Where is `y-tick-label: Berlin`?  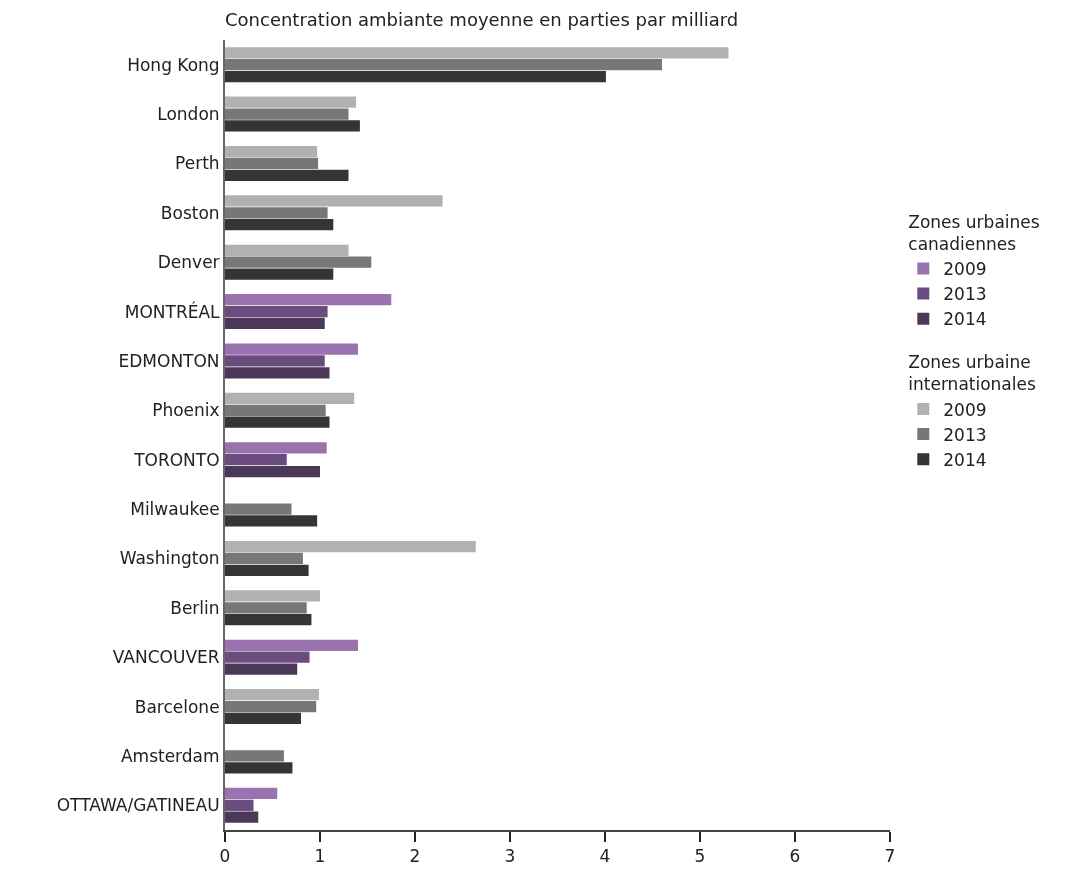
y-tick-label: Berlin is located at coordinates (195, 607).